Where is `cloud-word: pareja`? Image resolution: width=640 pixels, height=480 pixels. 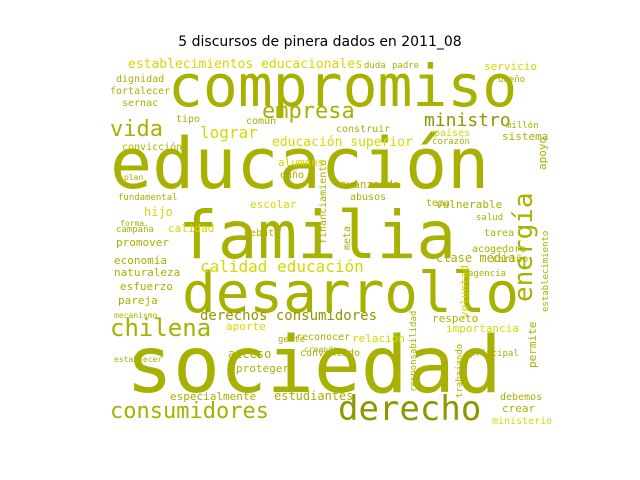
cloud-word: pareja is located at coordinates (138, 300).